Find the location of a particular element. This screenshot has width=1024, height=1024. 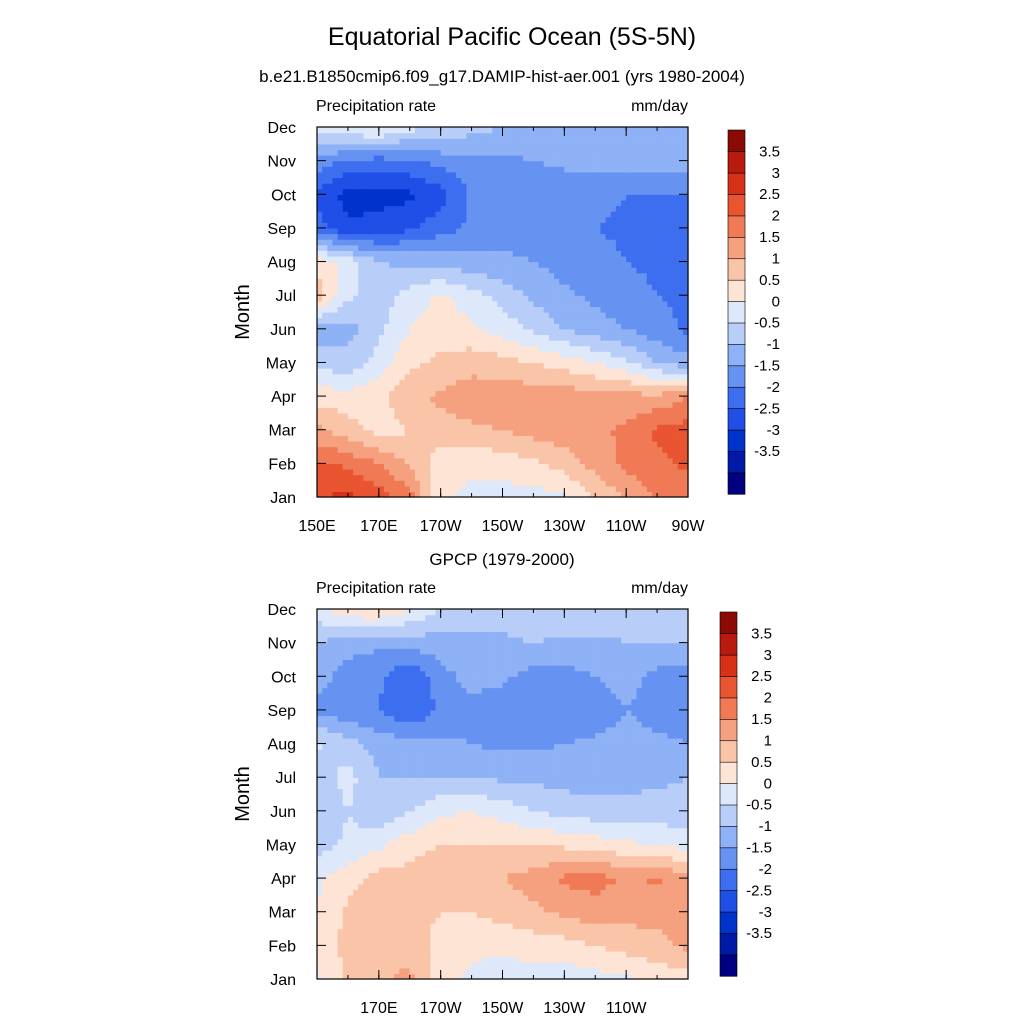

y-tick-label: Oct is located at coordinates (283, 195).